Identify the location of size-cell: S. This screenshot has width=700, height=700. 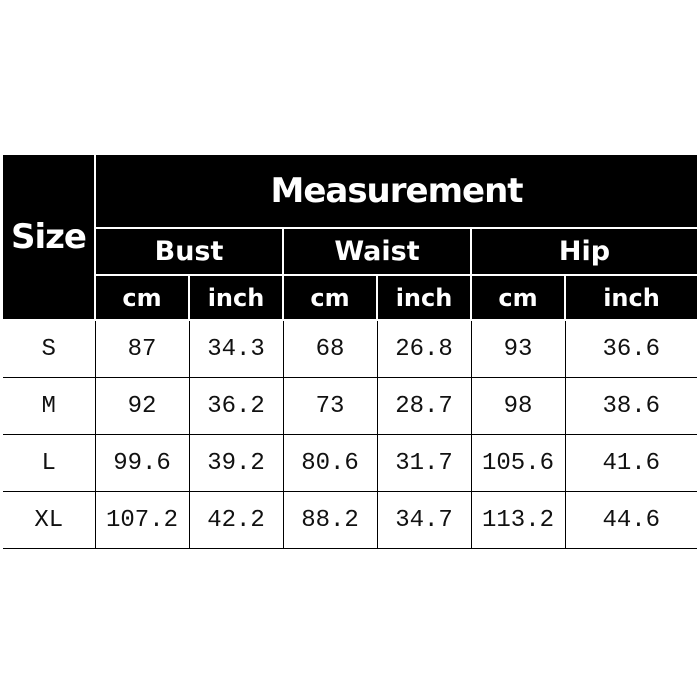
(49, 348).